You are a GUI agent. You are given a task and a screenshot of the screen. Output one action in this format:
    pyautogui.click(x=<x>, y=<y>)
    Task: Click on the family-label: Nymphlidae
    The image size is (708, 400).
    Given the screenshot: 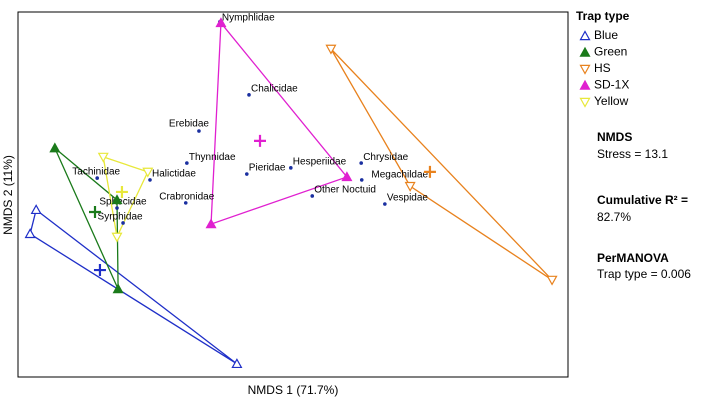 What is the action you would take?
    pyautogui.click(x=248, y=17)
    